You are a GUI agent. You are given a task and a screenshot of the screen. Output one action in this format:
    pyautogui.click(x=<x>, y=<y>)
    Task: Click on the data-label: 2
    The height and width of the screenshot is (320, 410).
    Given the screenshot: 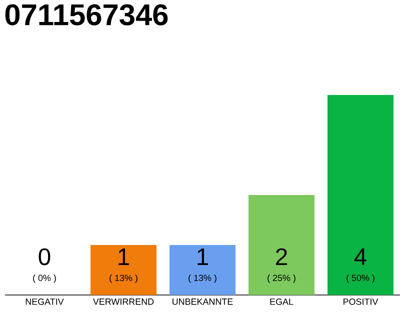 What is the action you would take?
    pyautogui.click(x=281, y=256)
    